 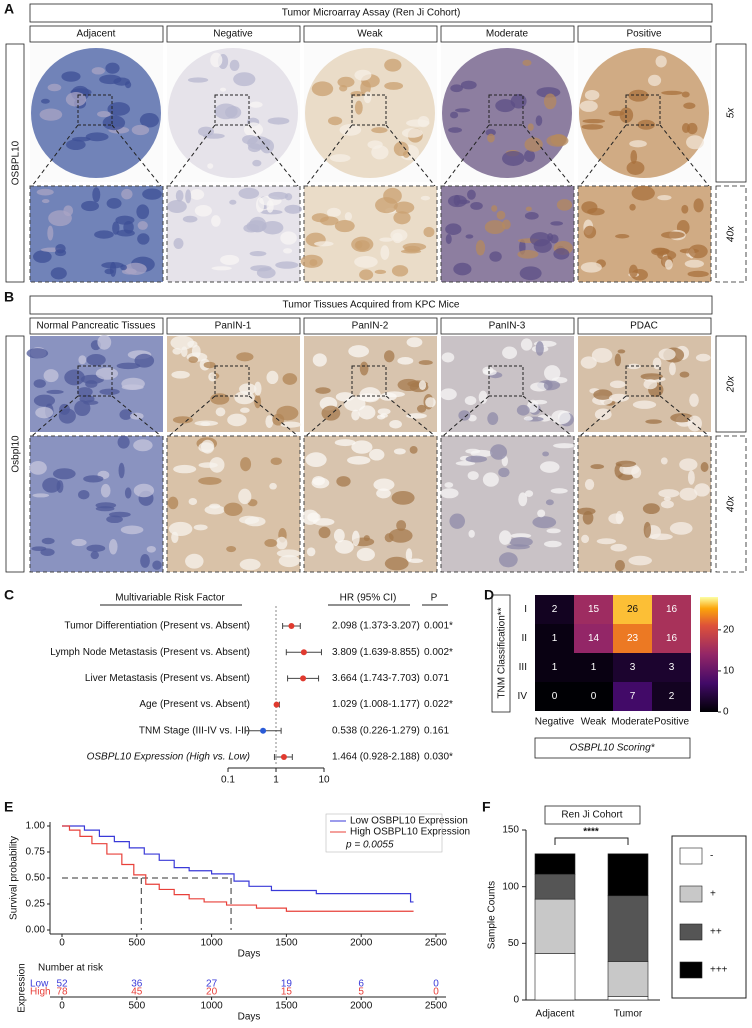 I want to click on y-tick-label: 0.25, so click(x=36, y=904).